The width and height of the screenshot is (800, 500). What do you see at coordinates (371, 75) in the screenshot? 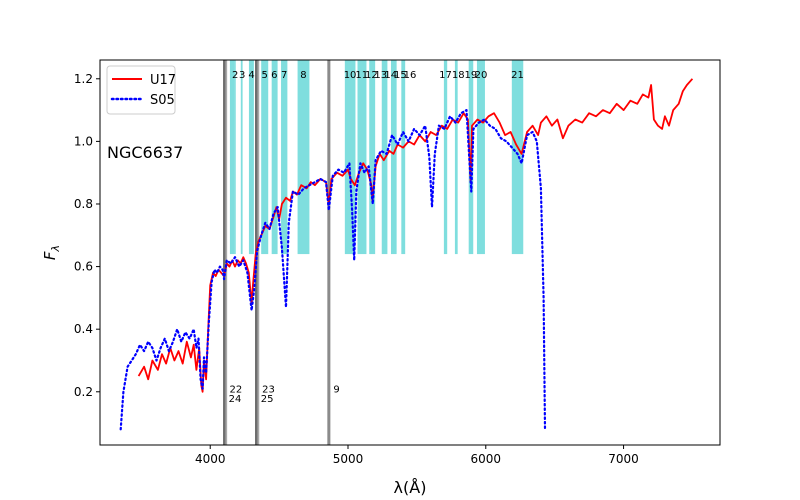
I see `band-label-12: 12` at bounding box center [371, 75].